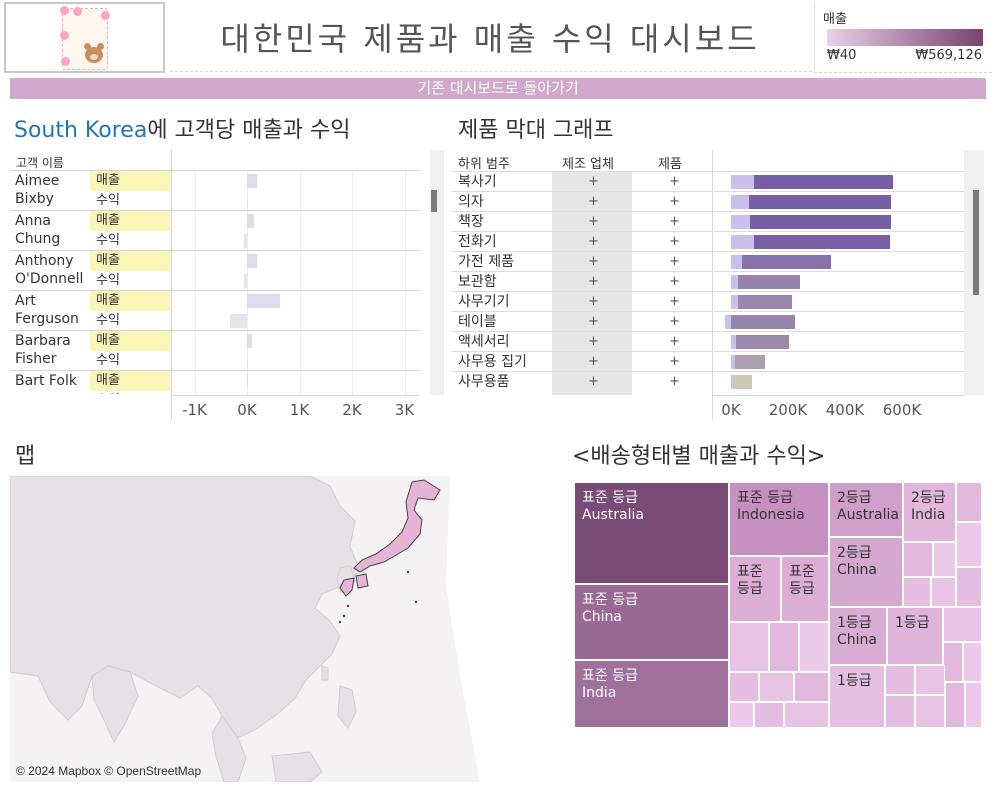 This screenshot has height=788, width=996. Describe the element at coordinates (976, 242) in the screenshot. I see `product-scrollbar-thumb` at that location.